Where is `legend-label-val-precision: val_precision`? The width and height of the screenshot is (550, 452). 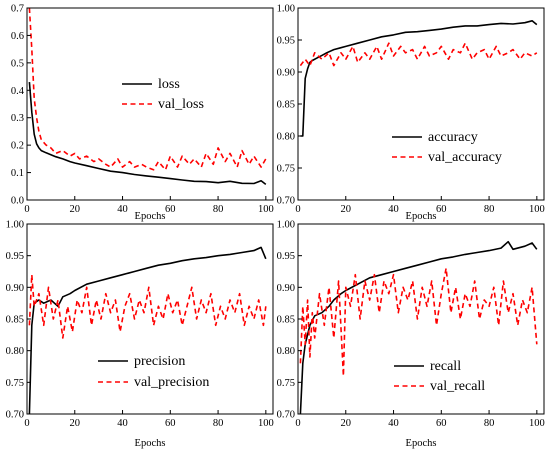 legend-label-val-precision: val_precision is located at coordinates (171, 382).